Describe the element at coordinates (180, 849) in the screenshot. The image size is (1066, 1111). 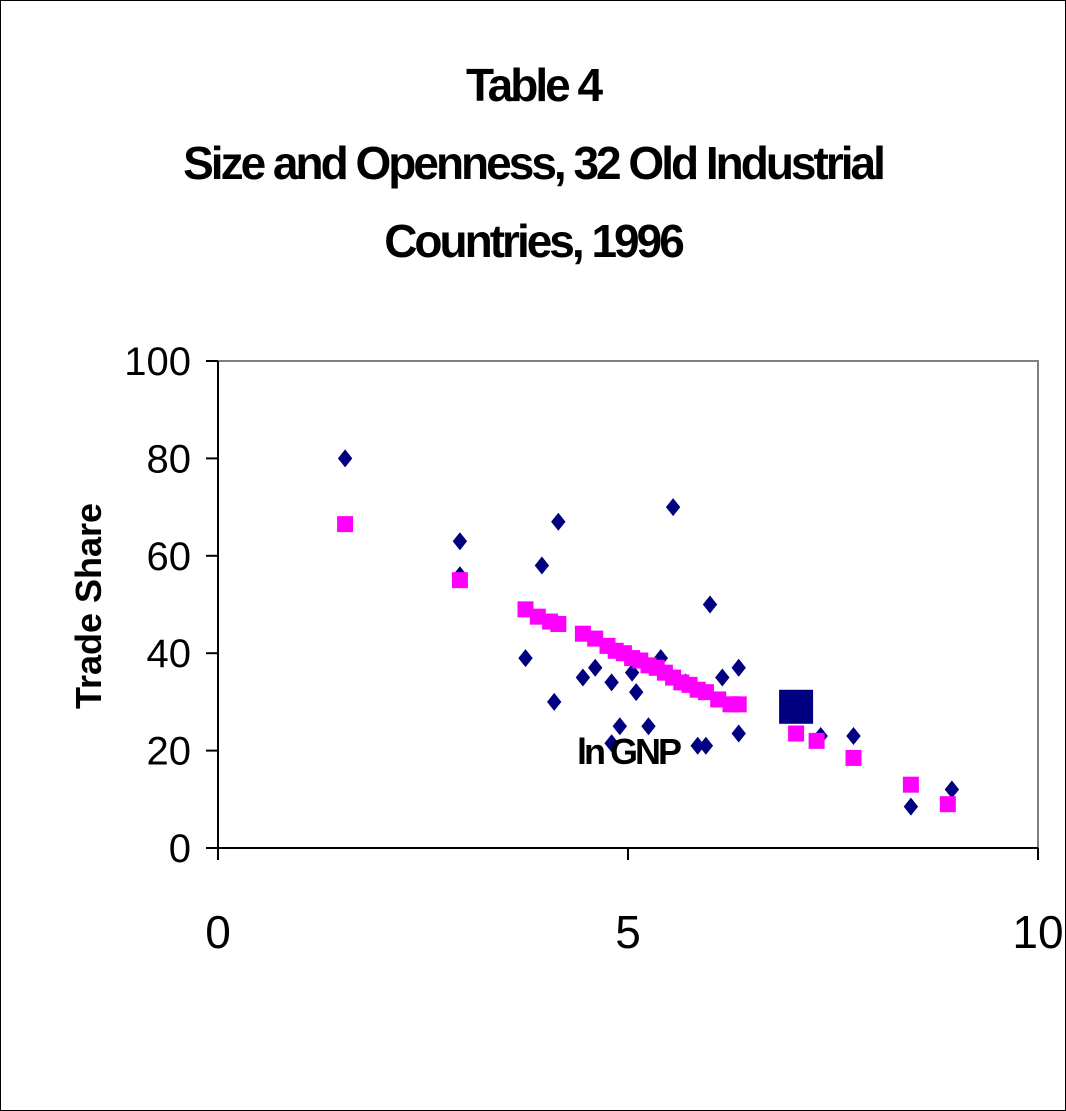
I see `y-tick-label: 0` at that location.